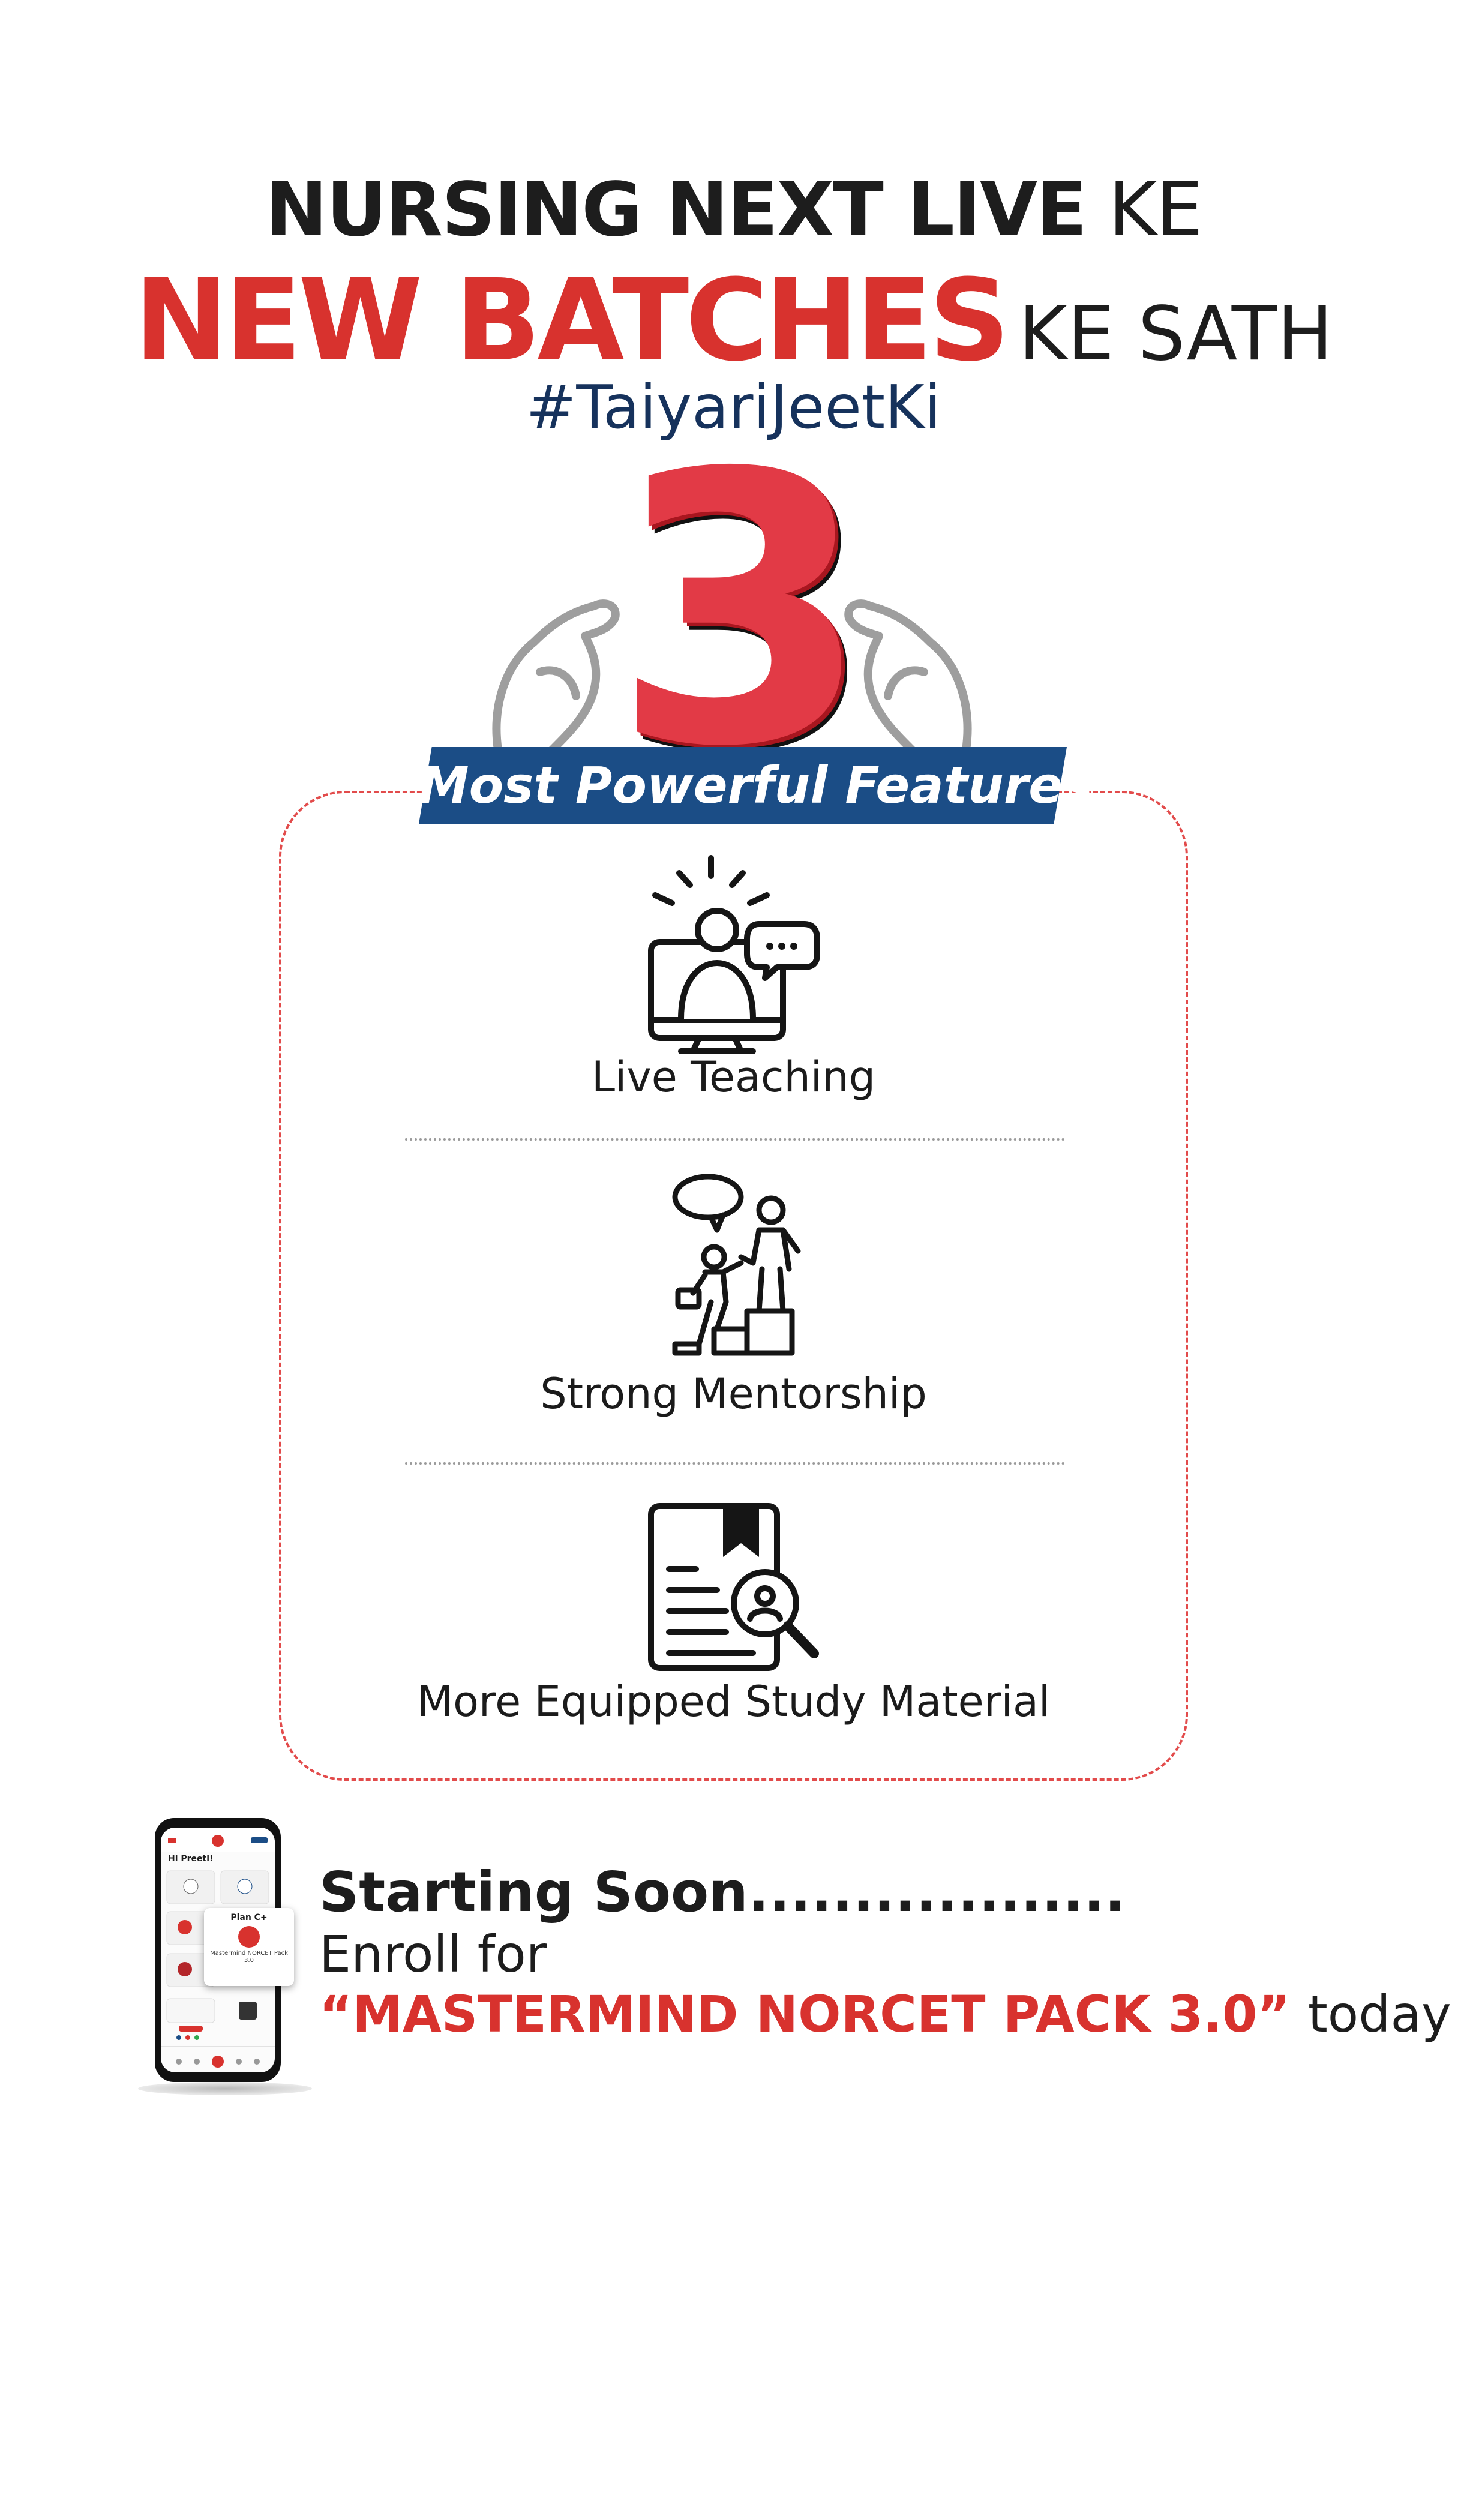 The image size is (1467, 2520). I want to click on flexing-arms-icon, so click(732, 676).